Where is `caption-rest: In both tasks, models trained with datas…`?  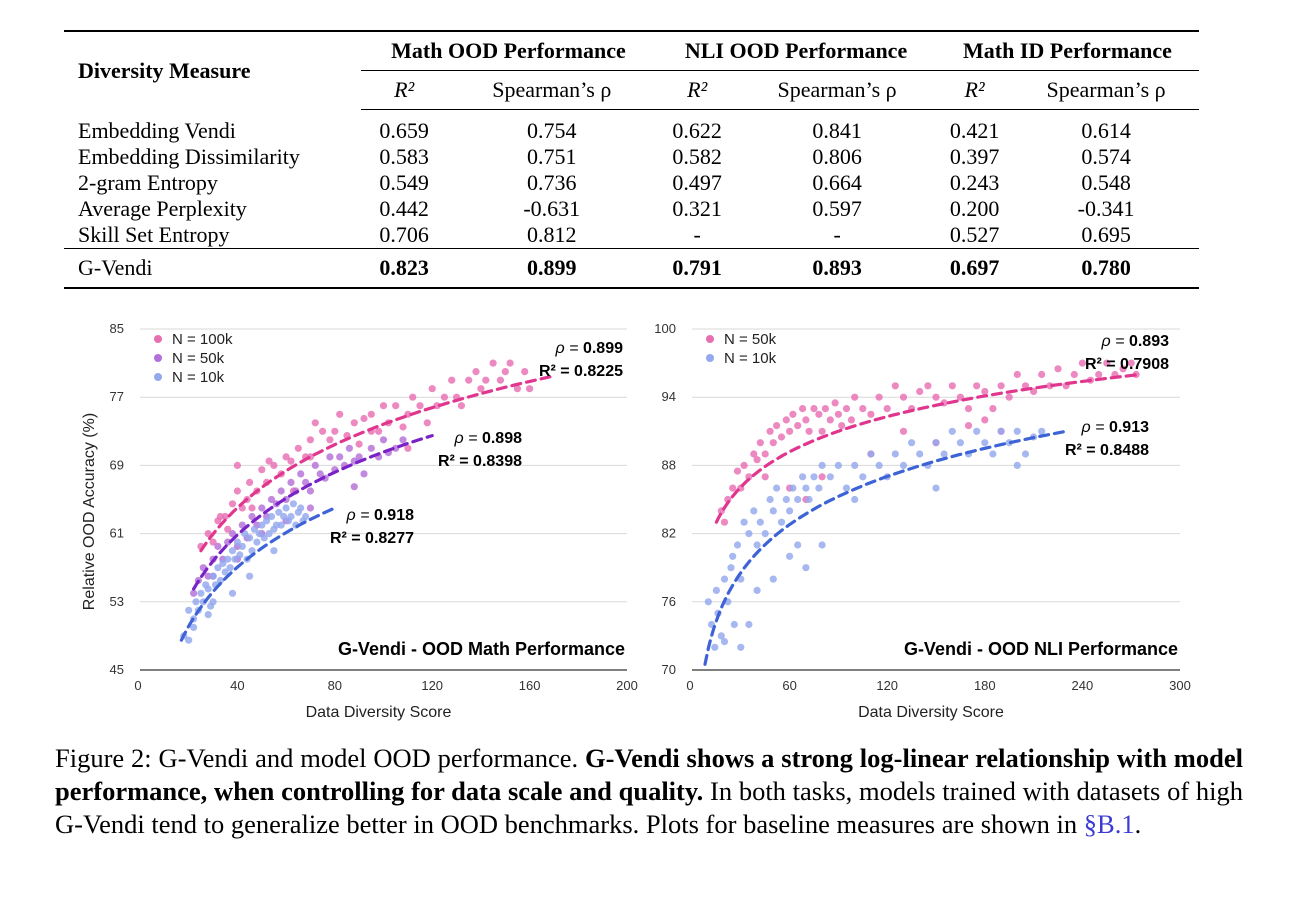
caption-rest: In both tasks, models trained with datas… is located at coordinates (649, 807).